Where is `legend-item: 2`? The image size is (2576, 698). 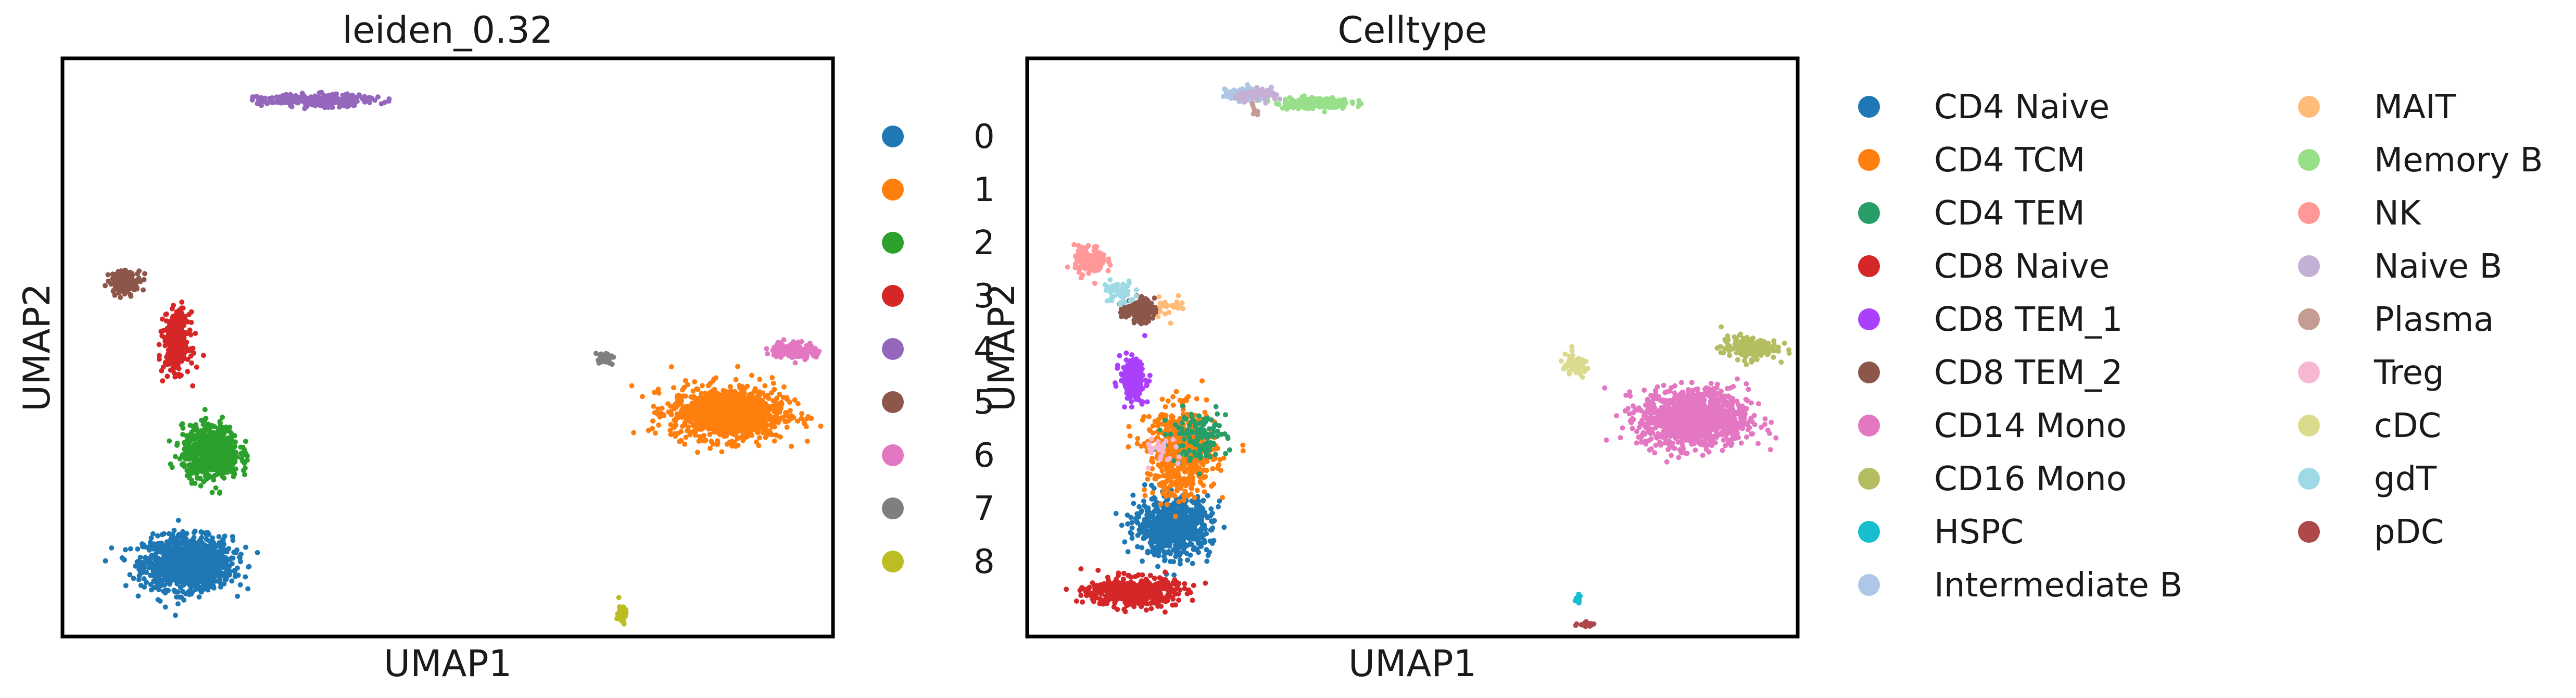
legend-item: 2 is located at coordinates (938, 243).